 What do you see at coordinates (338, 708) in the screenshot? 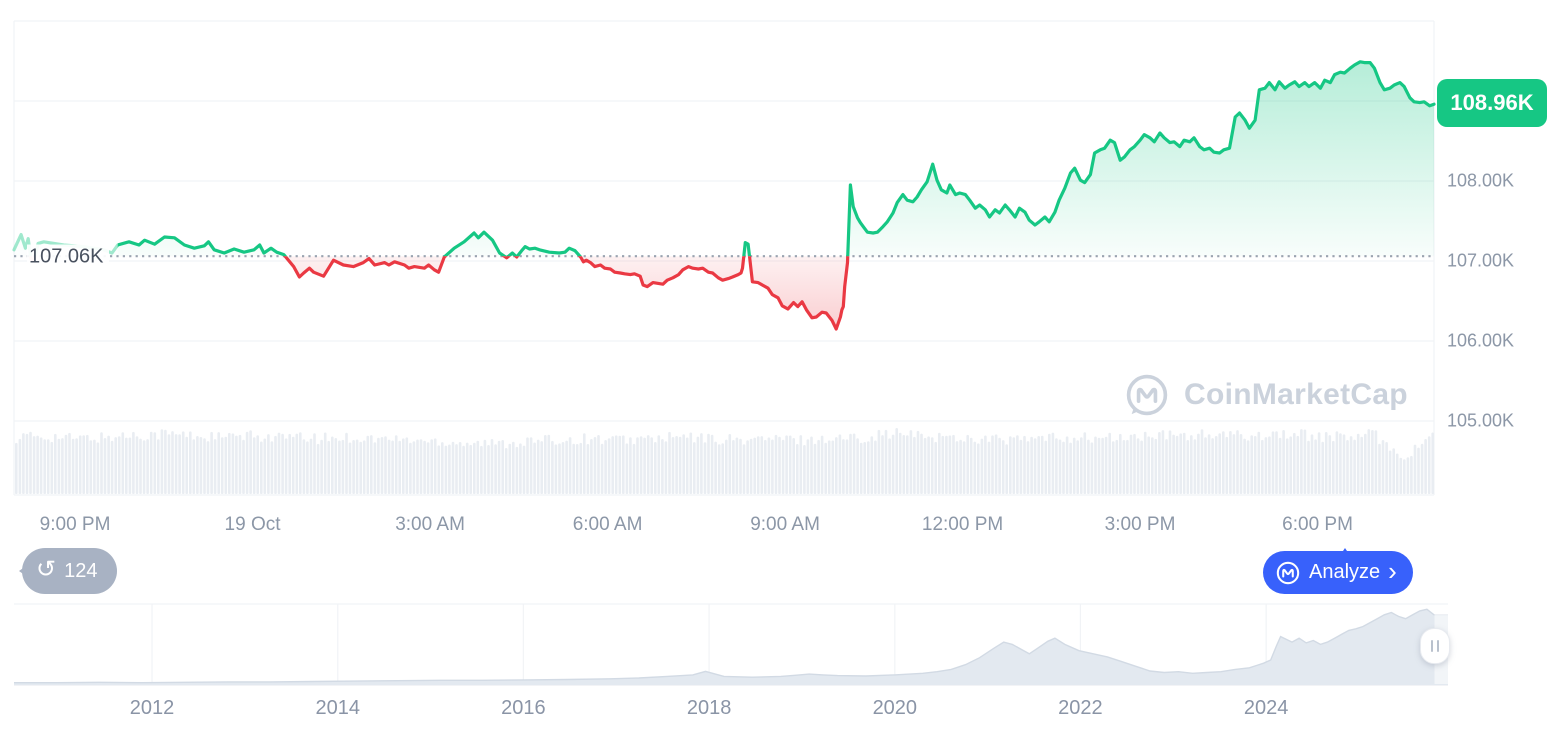
I see `year-tick-label: 2014` at bounding box center [338, 708].